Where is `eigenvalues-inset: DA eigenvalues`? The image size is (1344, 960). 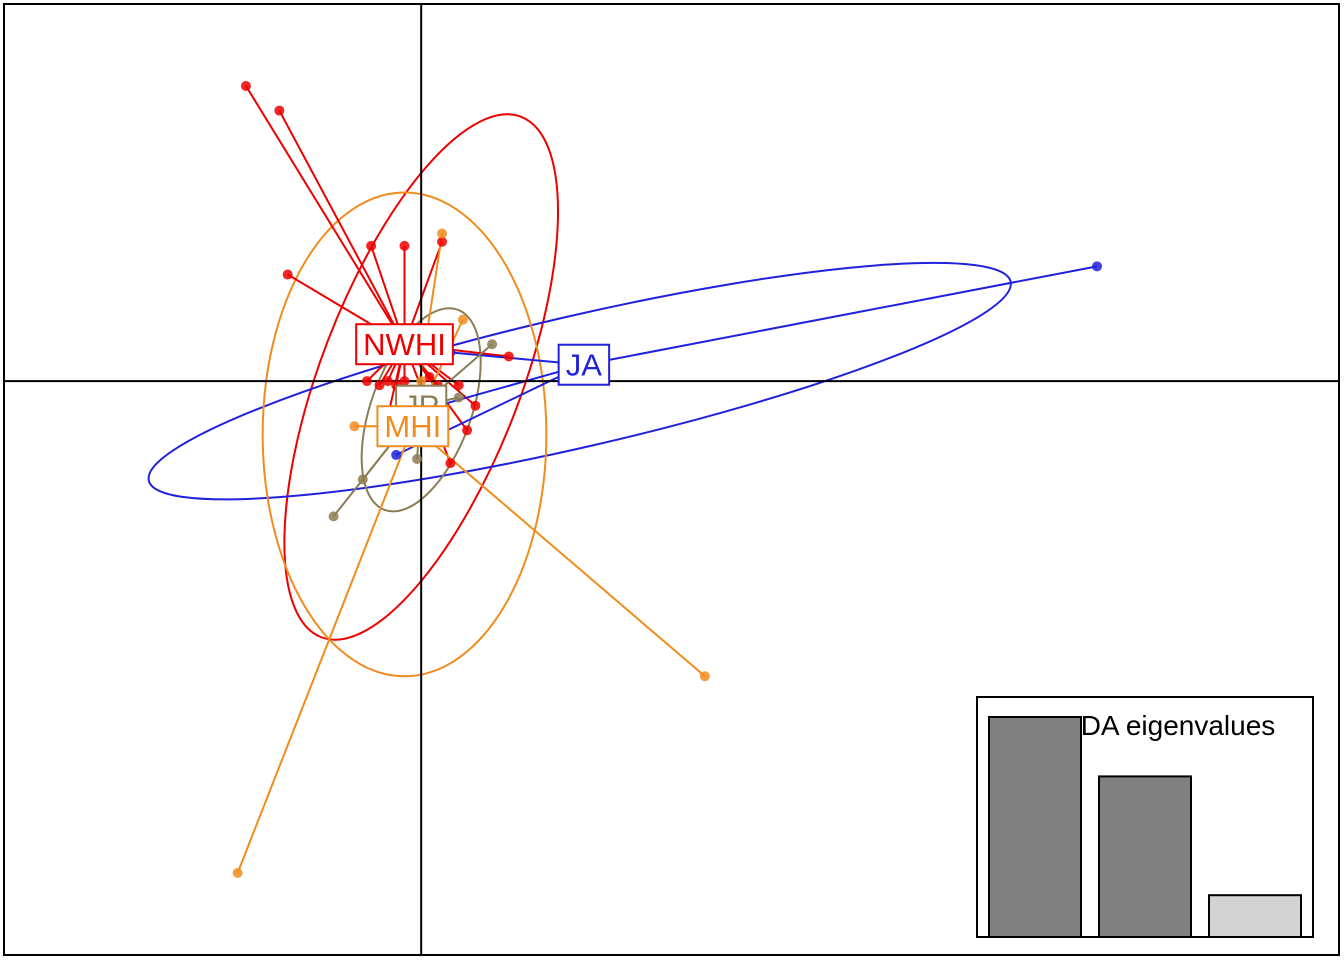 eigenvalues-inset: DA eigenvalues is located at coordinates (1145, 817).